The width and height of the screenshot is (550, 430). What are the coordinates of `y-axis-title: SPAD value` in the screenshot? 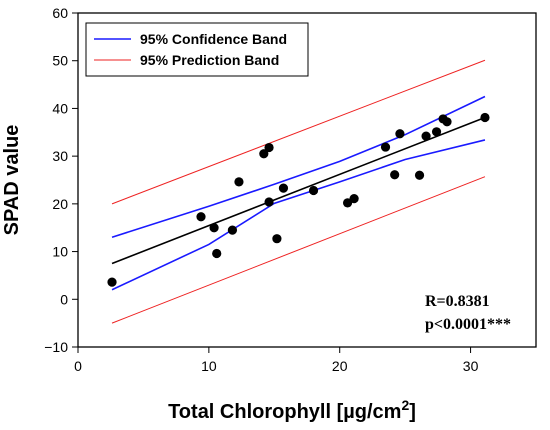 It's located at (12, 180).